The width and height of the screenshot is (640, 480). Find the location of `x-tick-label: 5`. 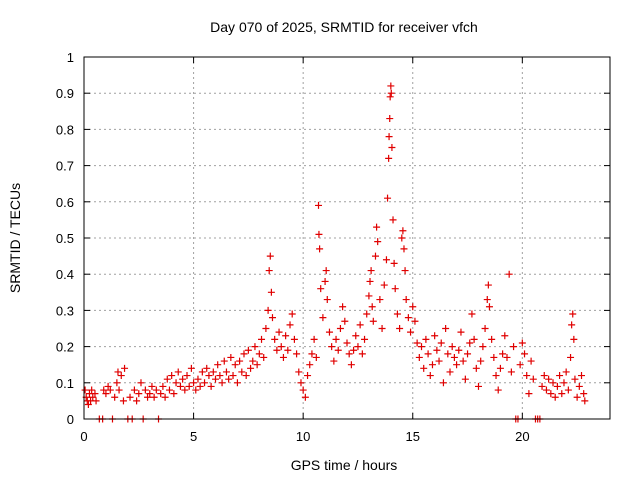

x-tick-label: 5 is located at coordinates (193, 436).